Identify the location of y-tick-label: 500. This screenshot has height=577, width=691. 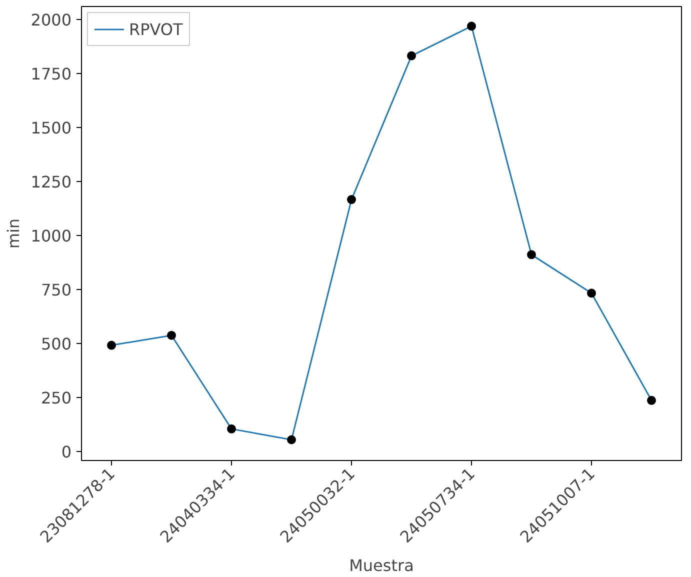
(56, 344).